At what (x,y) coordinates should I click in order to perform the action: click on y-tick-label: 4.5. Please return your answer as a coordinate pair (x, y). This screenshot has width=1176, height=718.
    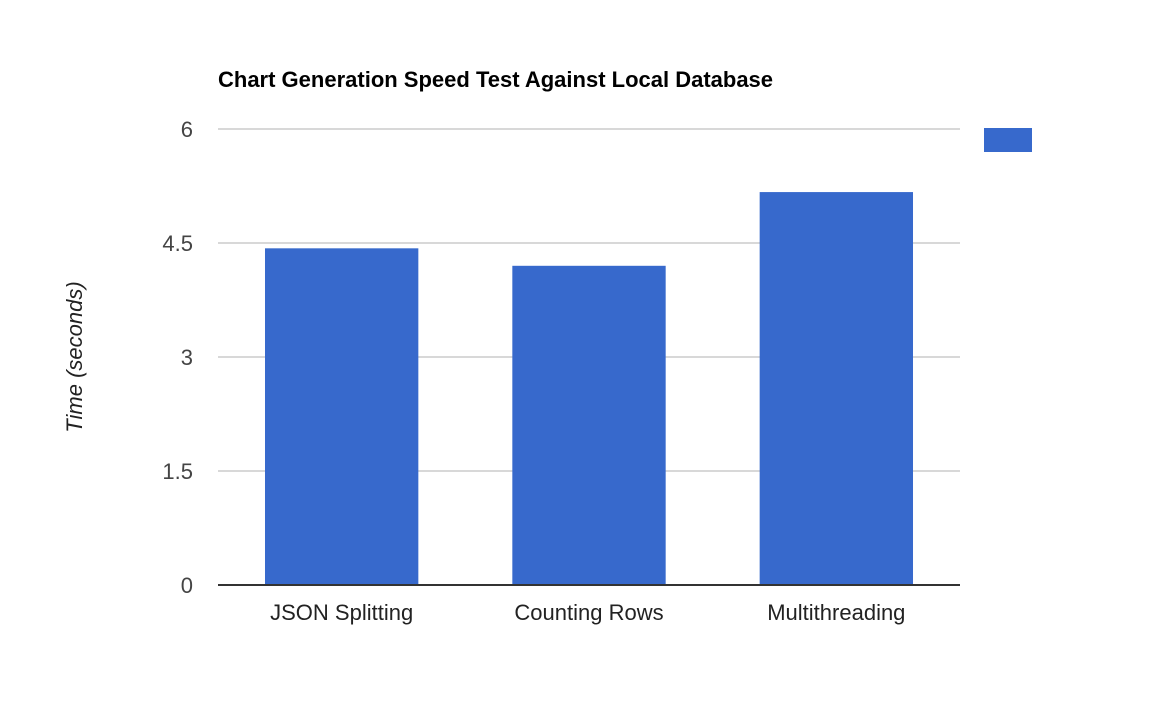
    Looking at the image, I should click on (177, 243).